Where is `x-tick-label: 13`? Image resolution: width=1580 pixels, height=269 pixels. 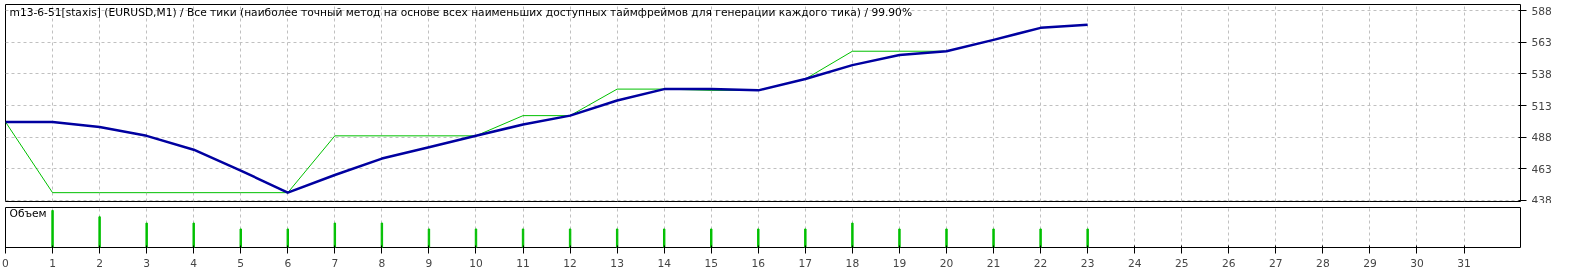 x-tick-label: 13 is located at coordinates (617, 262).